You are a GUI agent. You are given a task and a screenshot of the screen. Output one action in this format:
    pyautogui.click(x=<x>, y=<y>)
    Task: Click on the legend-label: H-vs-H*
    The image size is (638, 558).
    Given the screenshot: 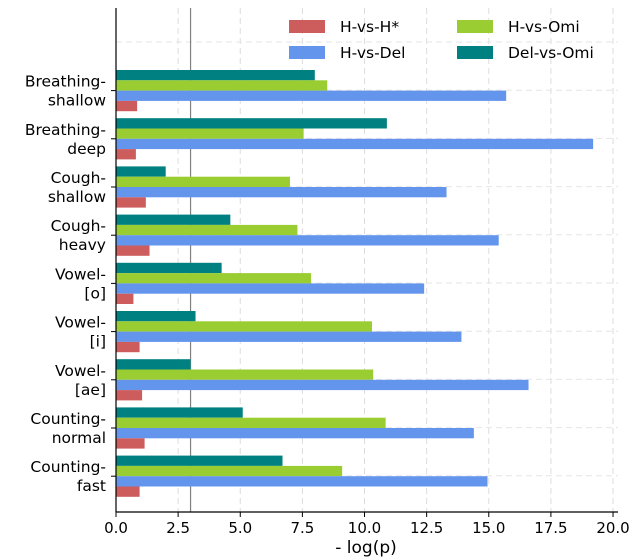 What is the action you would take?
    pyautogui.click(x=369, y=27)
    